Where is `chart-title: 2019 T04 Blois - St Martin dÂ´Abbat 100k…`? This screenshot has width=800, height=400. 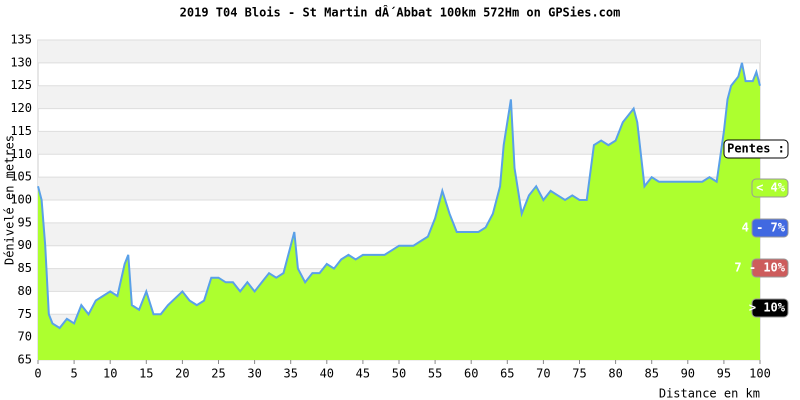 chart-title: 2019 T04 Blois - St Martin dÂ´Abbat 100k… is located at coordinates (400, 12).